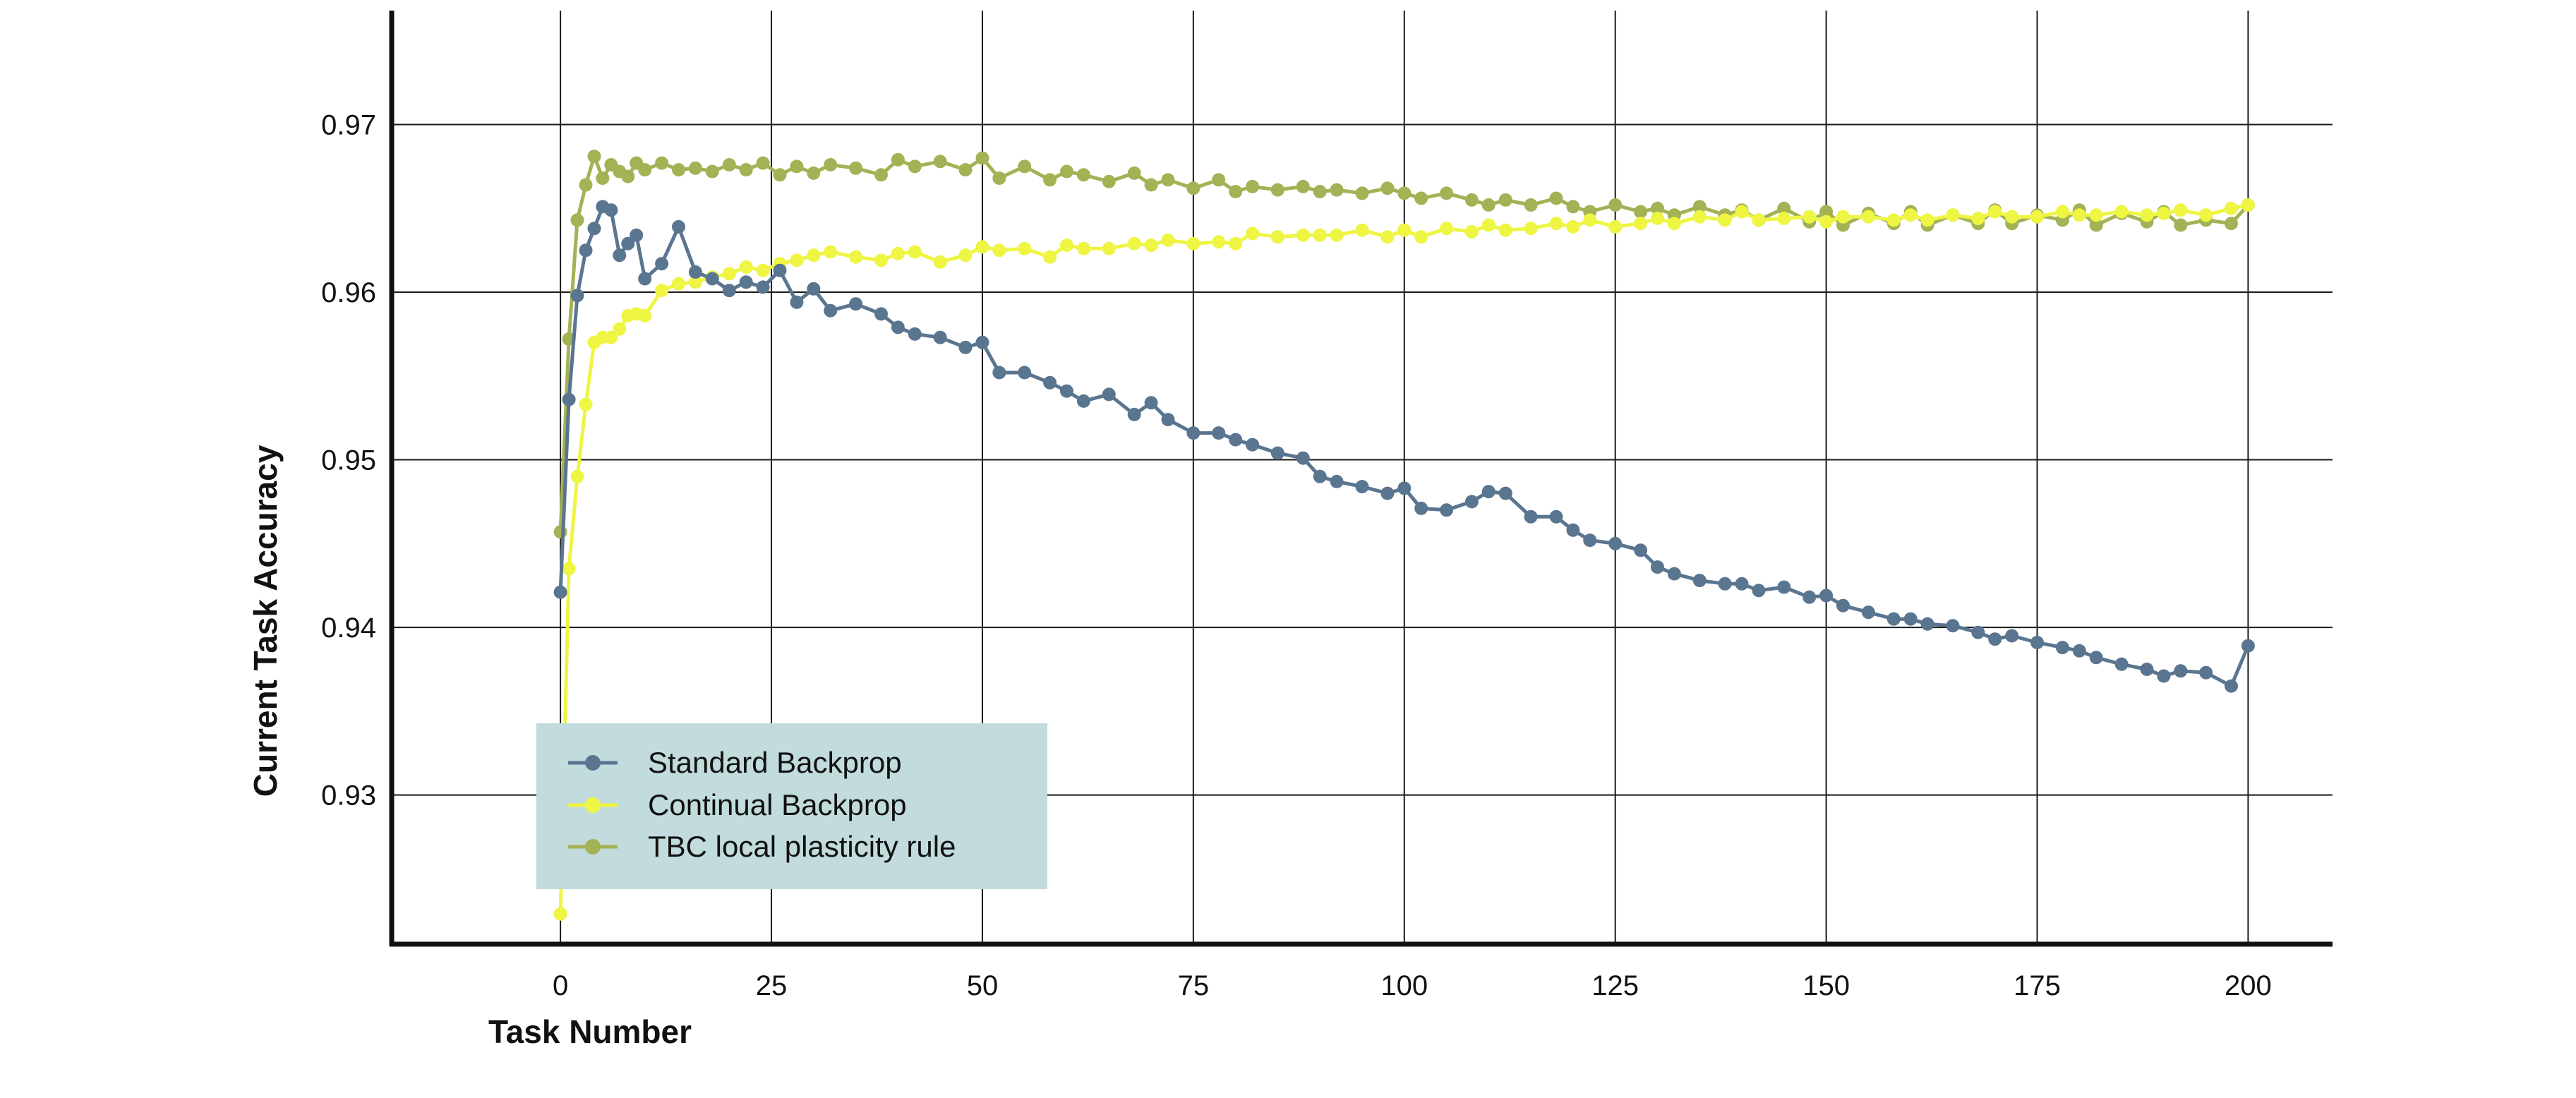  I want to click on legend-box, so click(791, 806).